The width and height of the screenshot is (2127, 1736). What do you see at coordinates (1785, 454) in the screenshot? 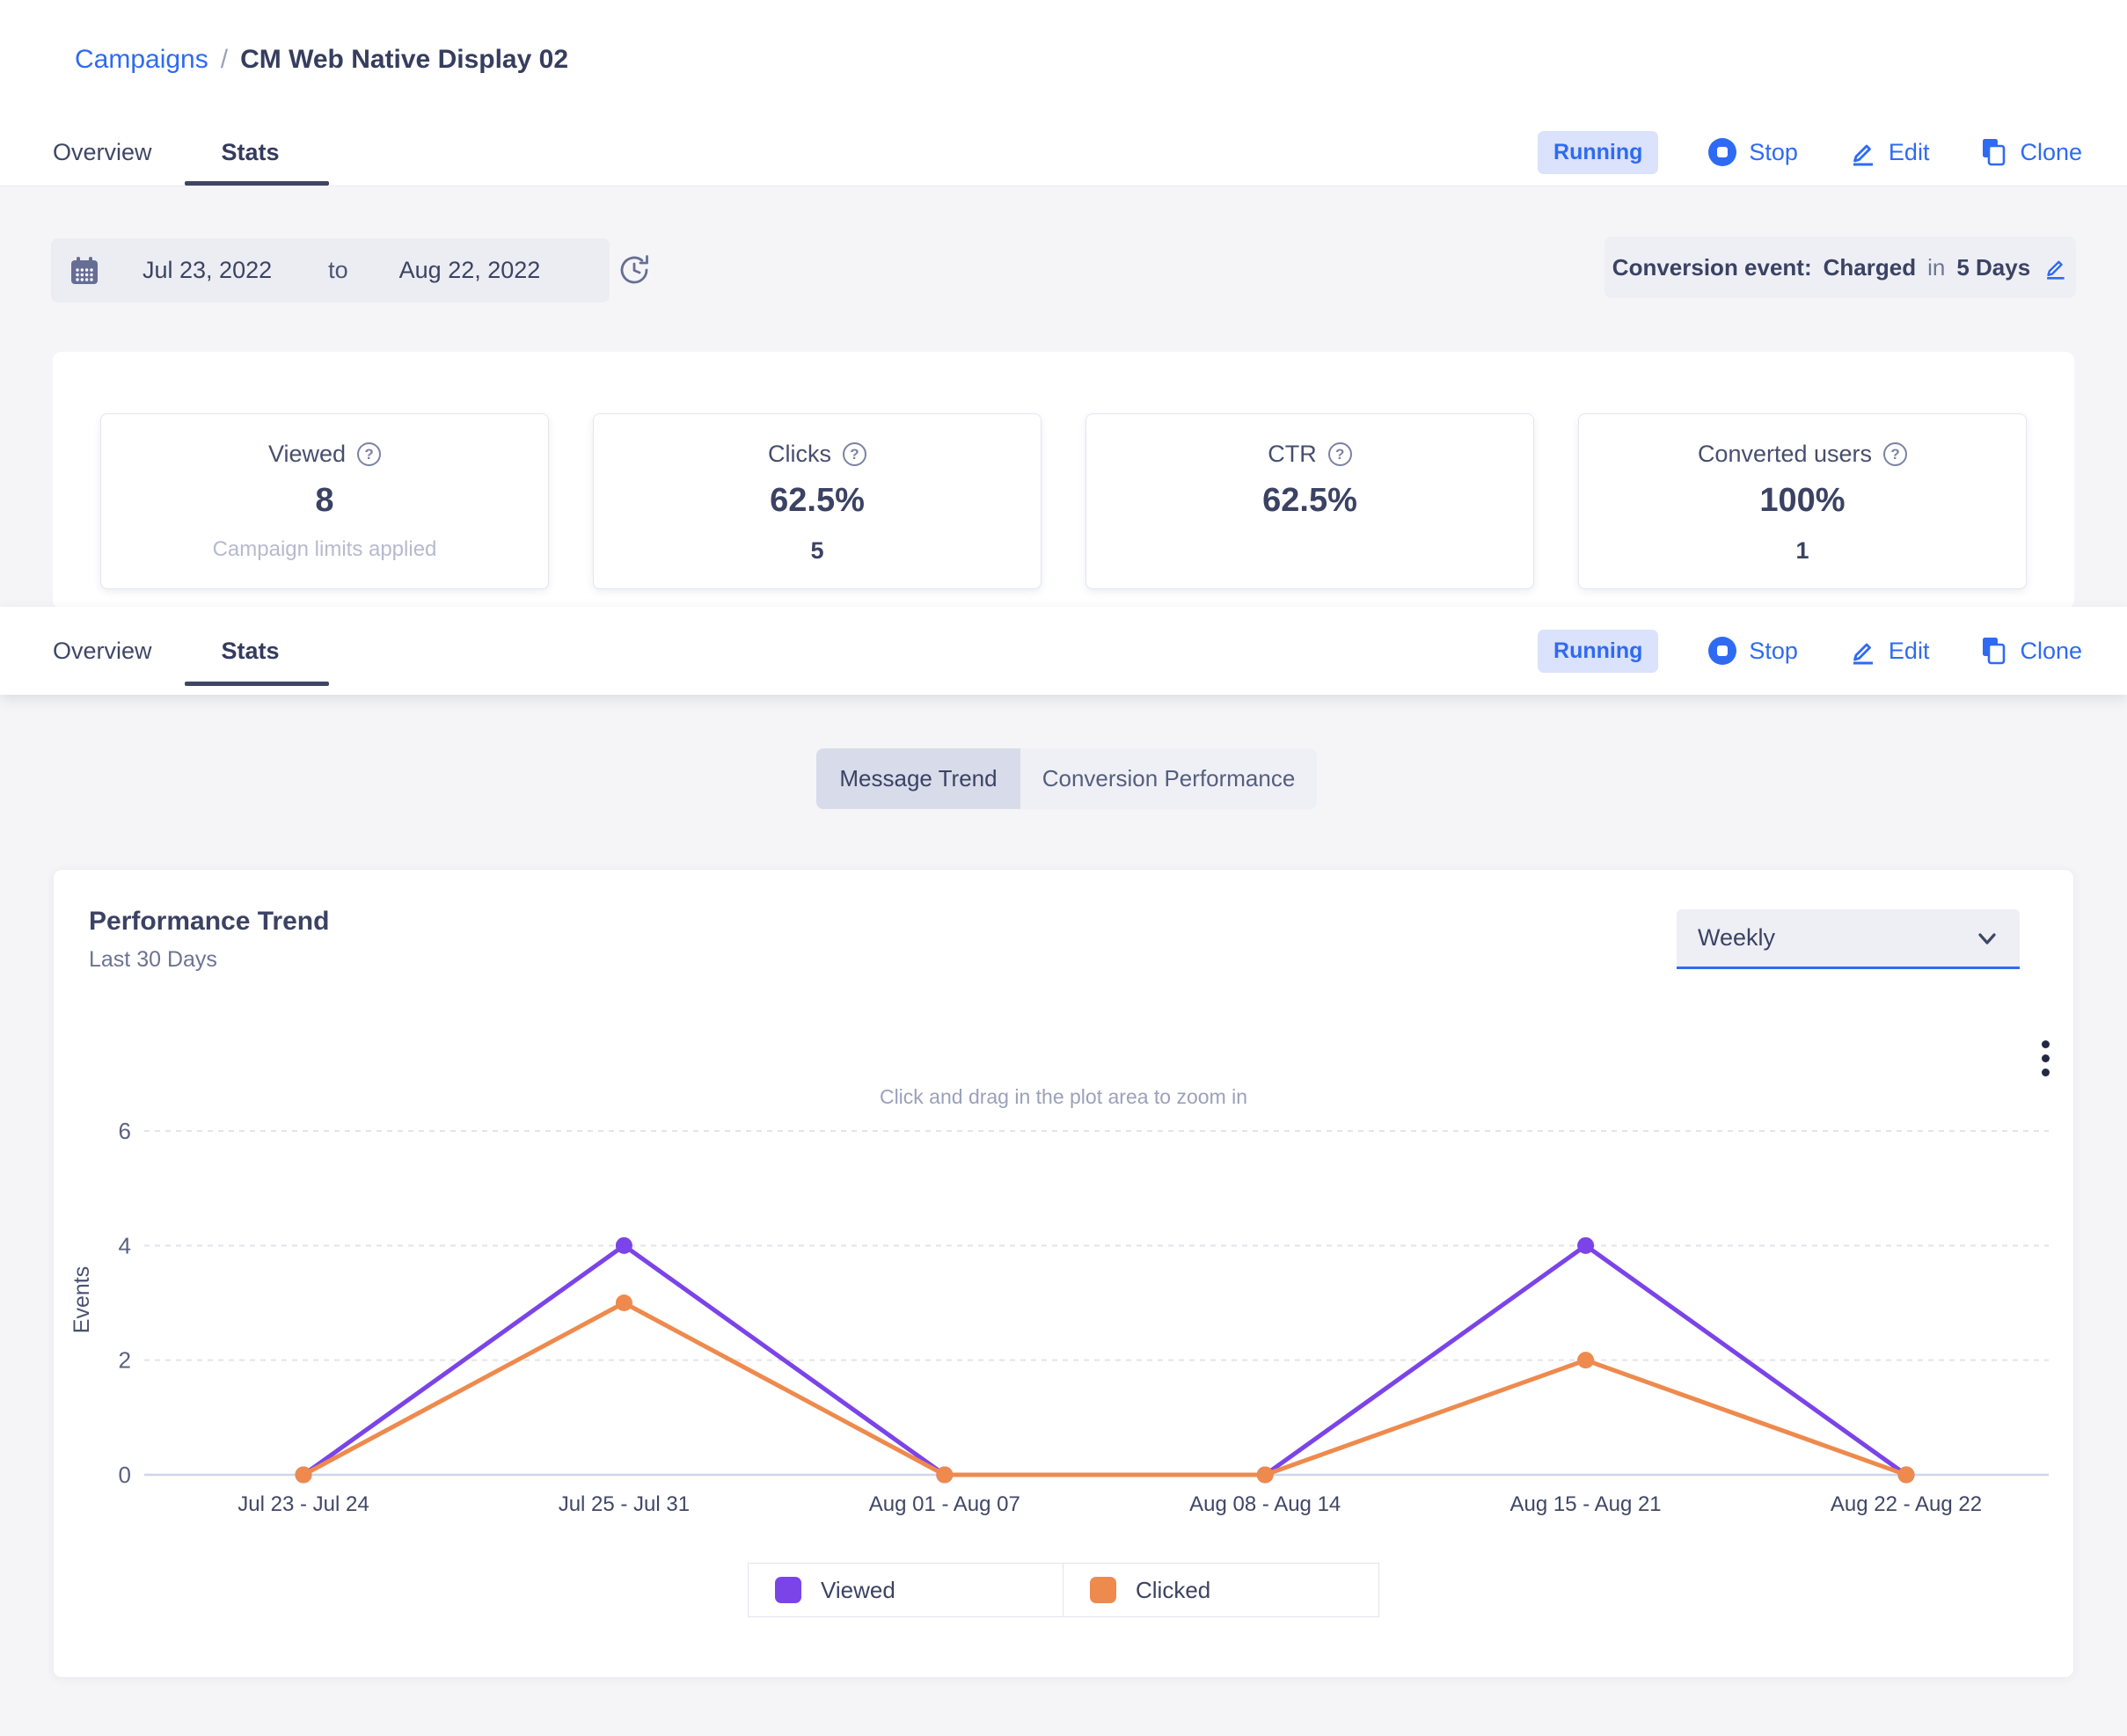
I see `stat-label: Converted users` at bounding box center [1785, 454].